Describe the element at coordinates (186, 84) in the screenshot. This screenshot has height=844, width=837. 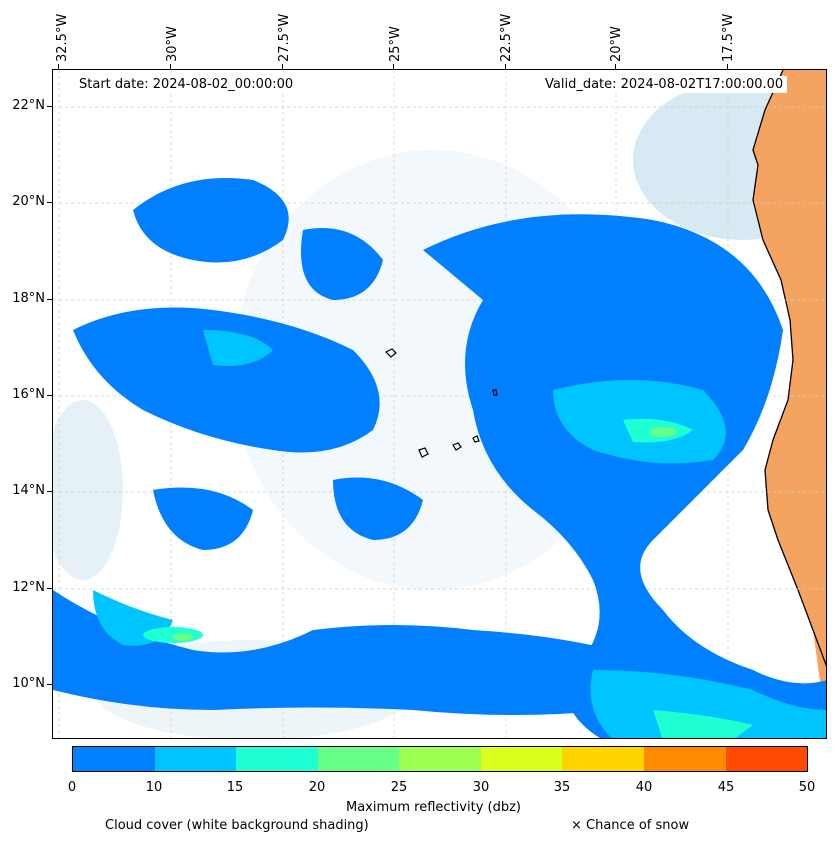
I see `start-date-label: Start date: 2024-08-02_00:00:00` at that location.